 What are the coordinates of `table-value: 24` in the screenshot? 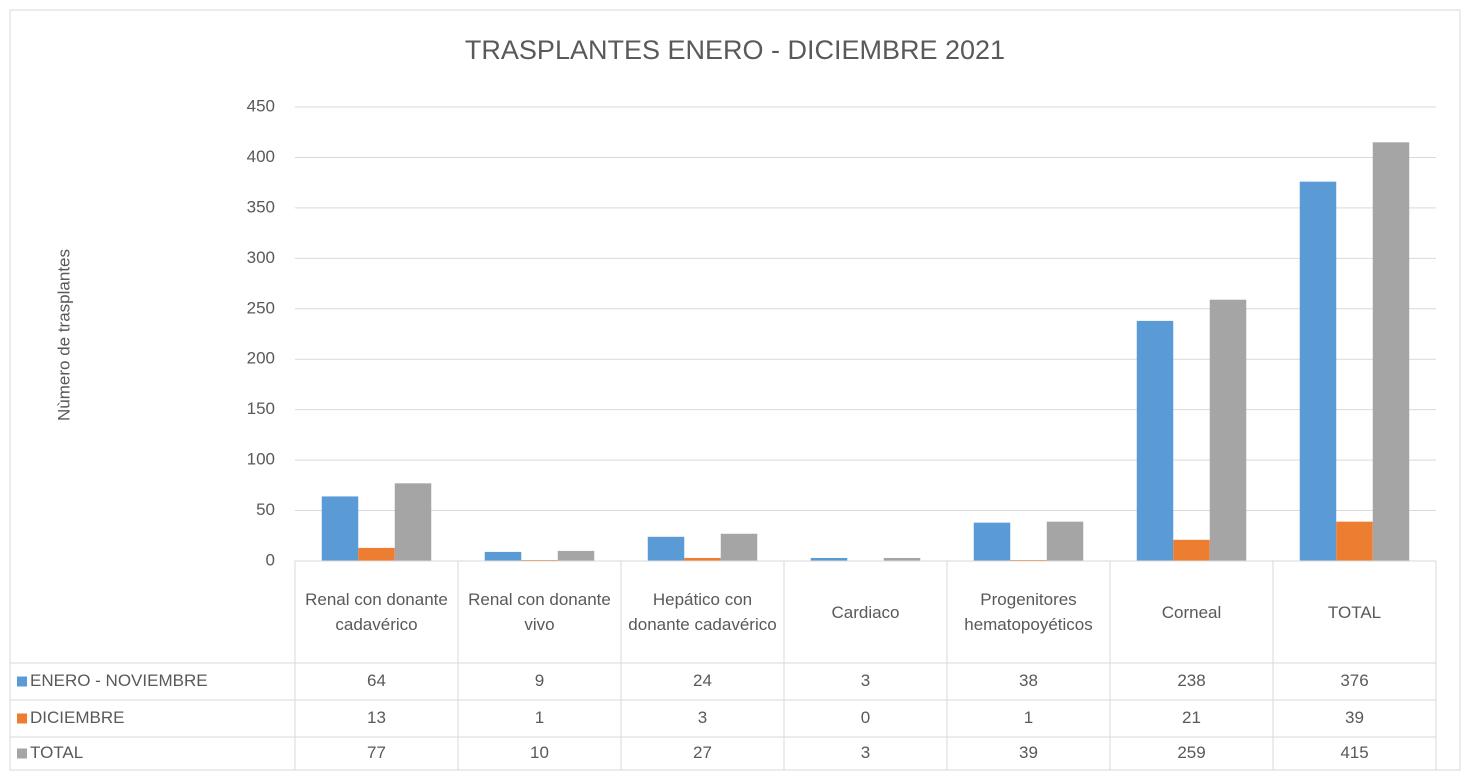 It's located at (702, 680).